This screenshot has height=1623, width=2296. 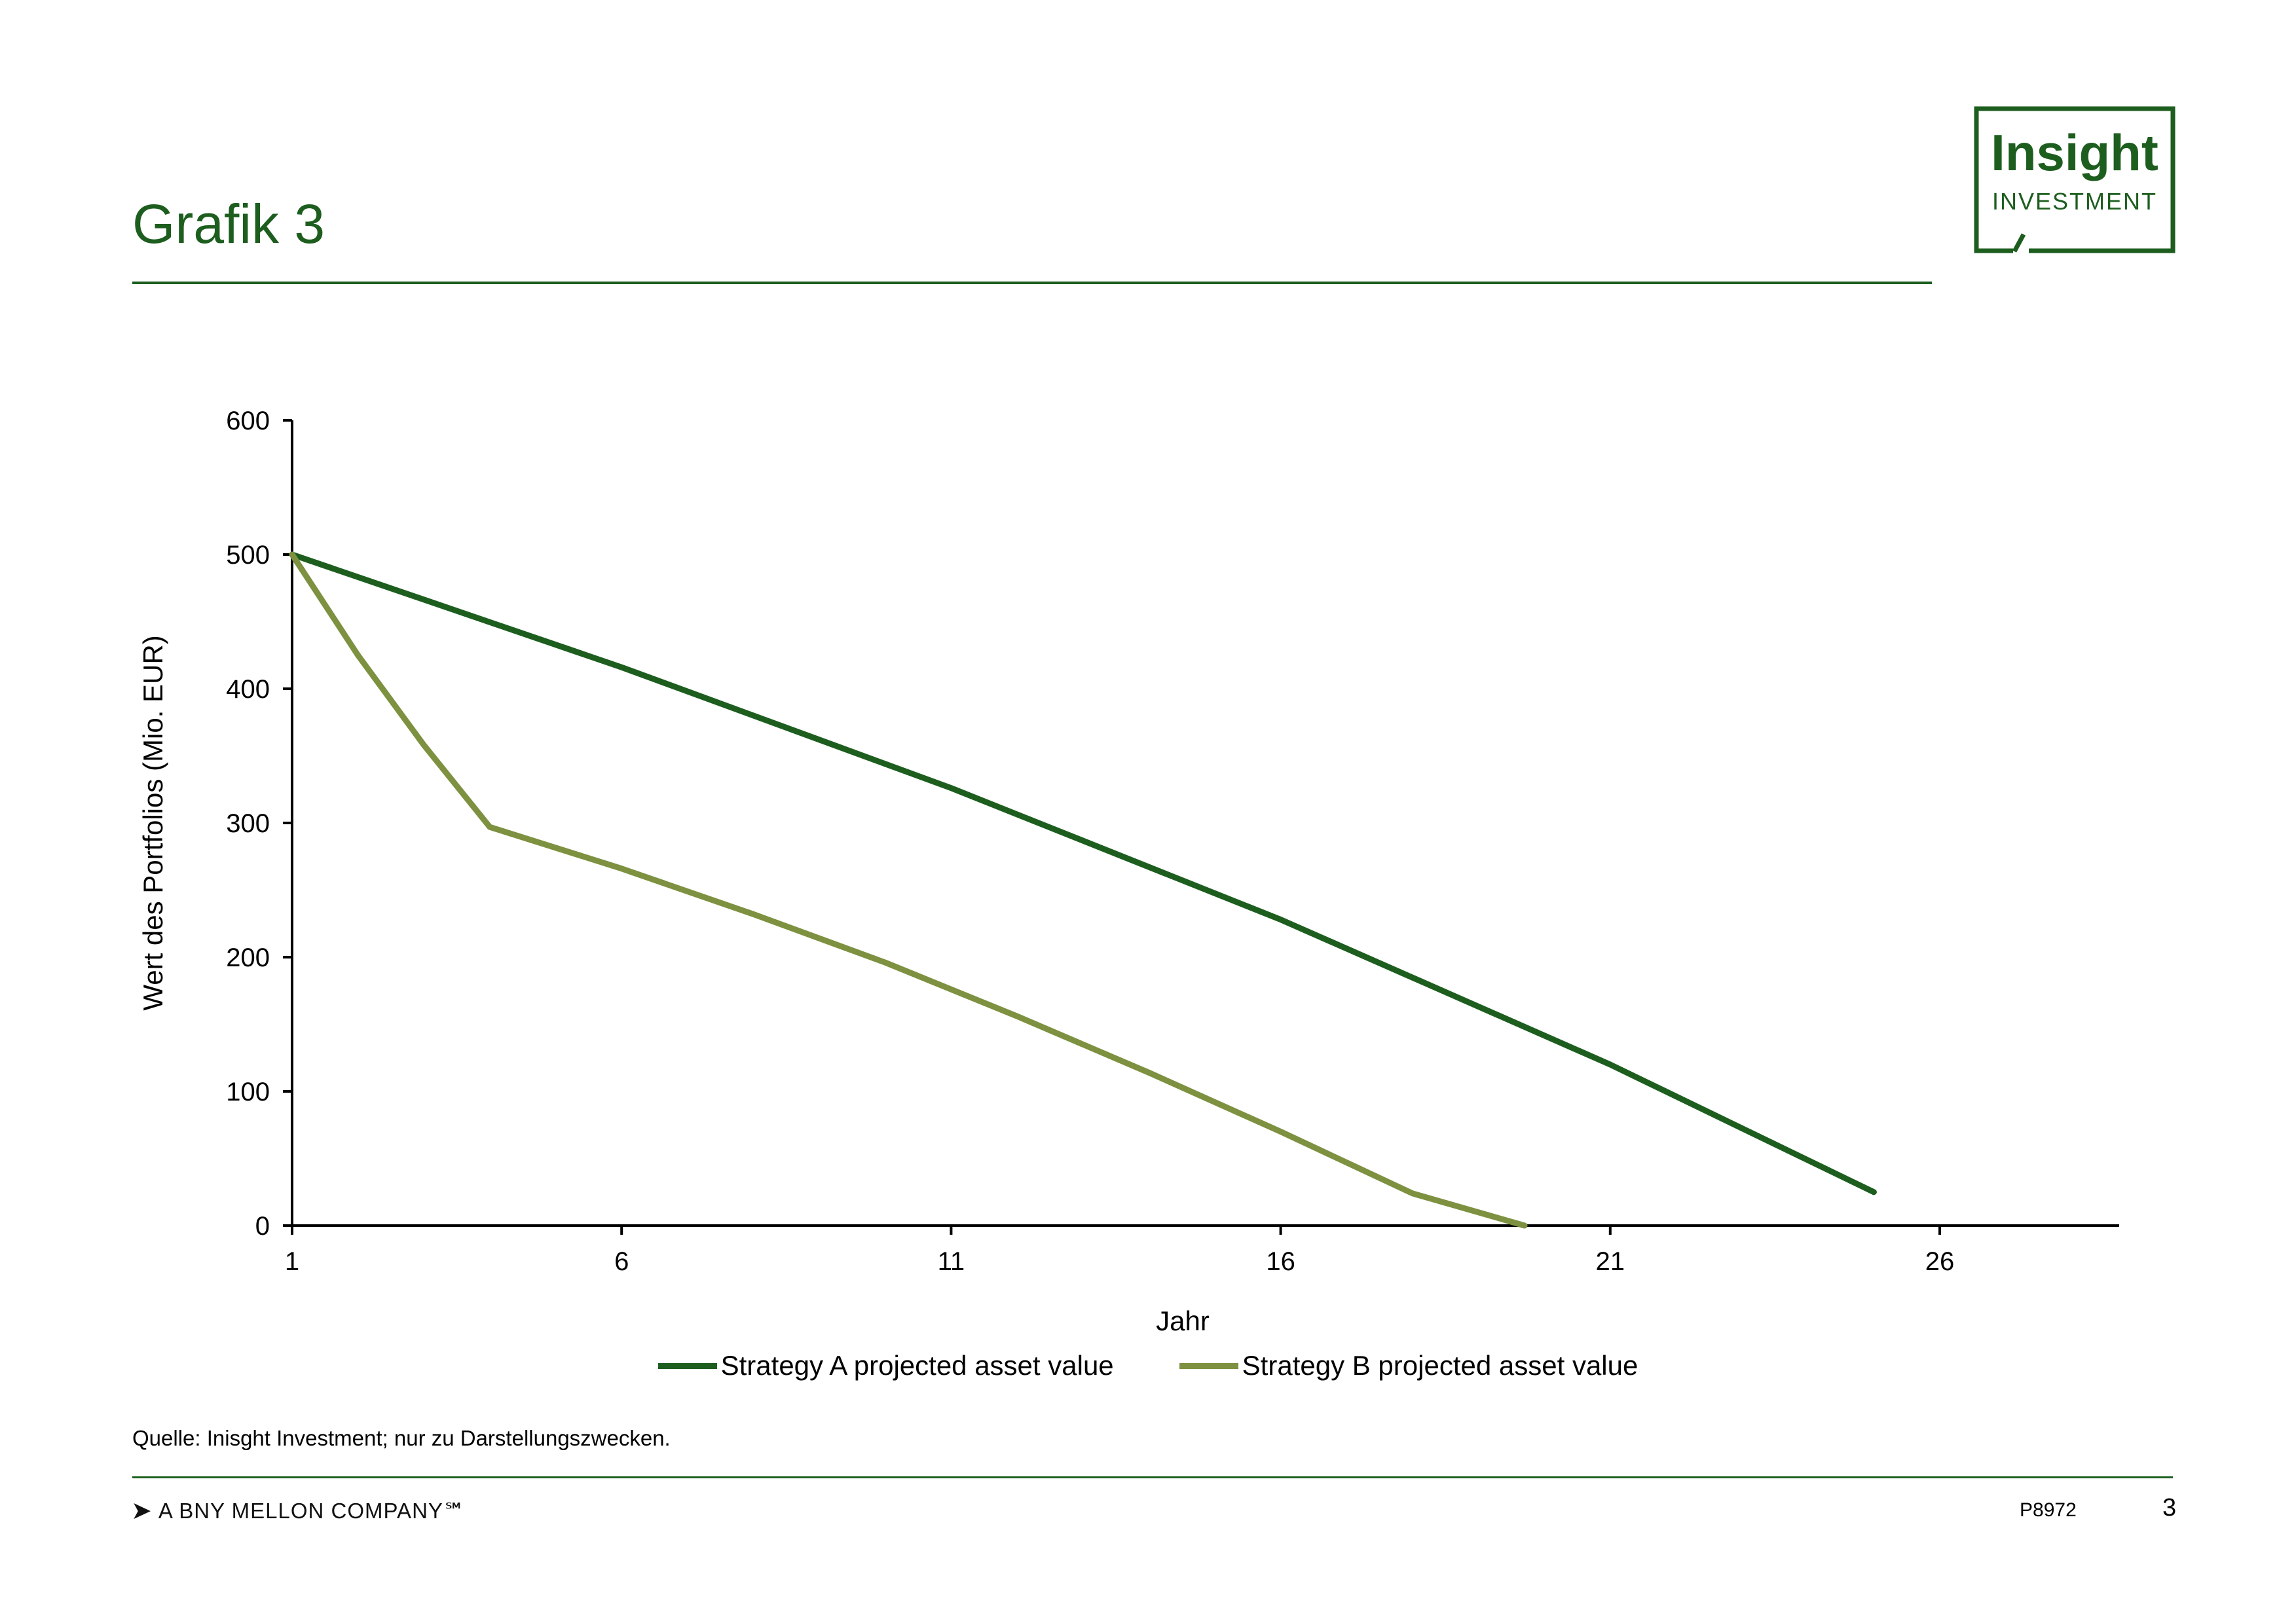 I want to click on x-tick-label: 16, so click(x=1281, y=1261).